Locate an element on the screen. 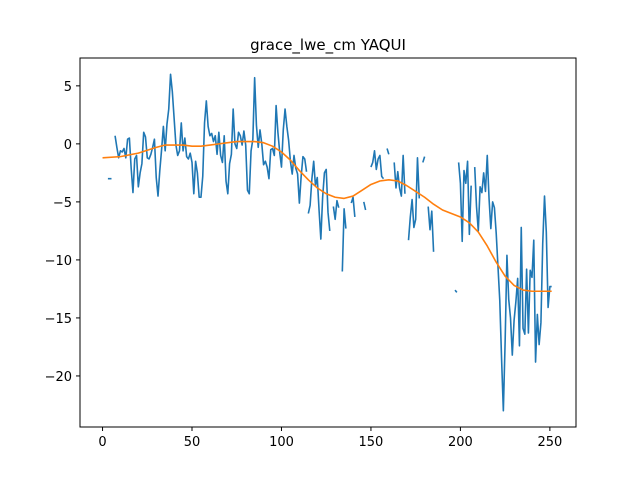 The image size is (640, 480). x-tick-label: 50 is located at coordinates (192, 442).